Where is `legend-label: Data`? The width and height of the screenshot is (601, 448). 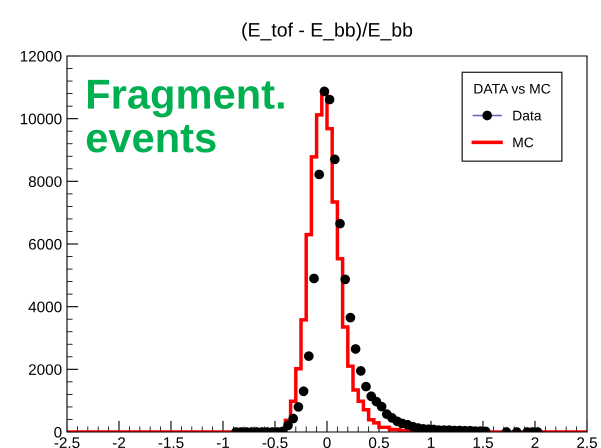 legend-label: Data is located at coordinates (527, 115).